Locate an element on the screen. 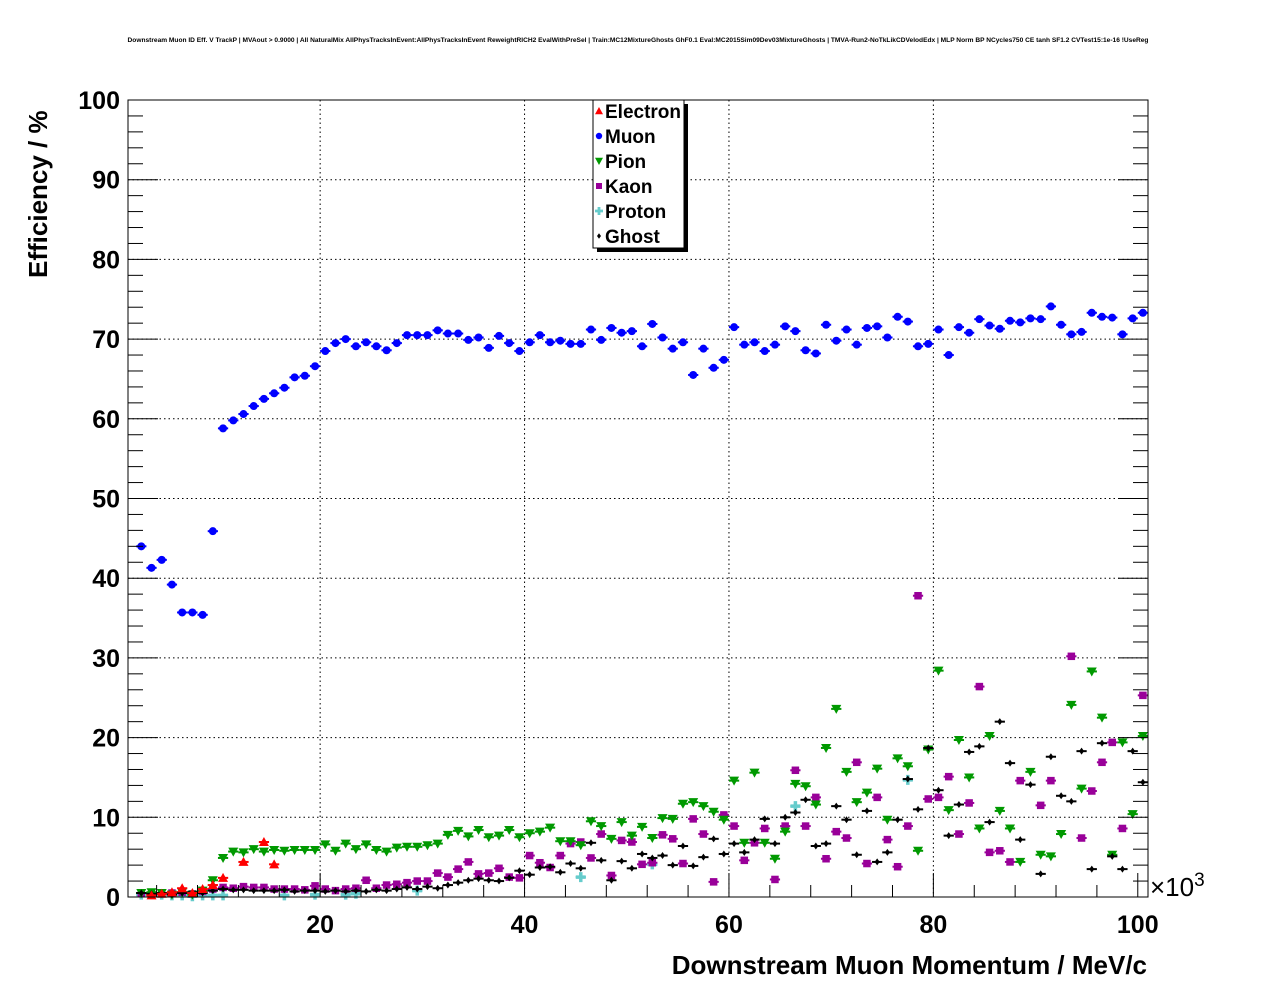  y-axis-title: Efficiency / % is located at coordinates (38, 194).